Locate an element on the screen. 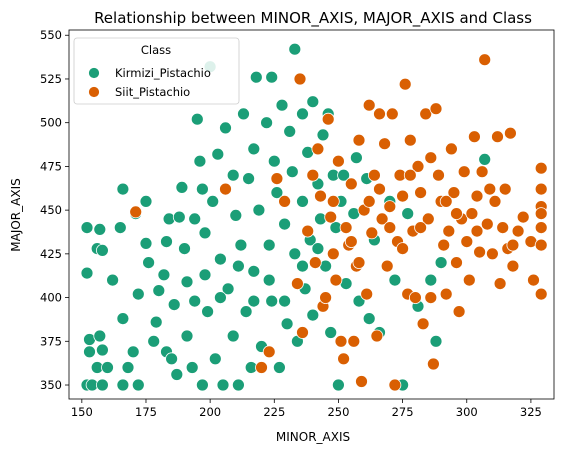 The width and height of the screenshot is (571, 455). legend-label-siit: Siit_Pistachio is located at coordinates (152, 92).